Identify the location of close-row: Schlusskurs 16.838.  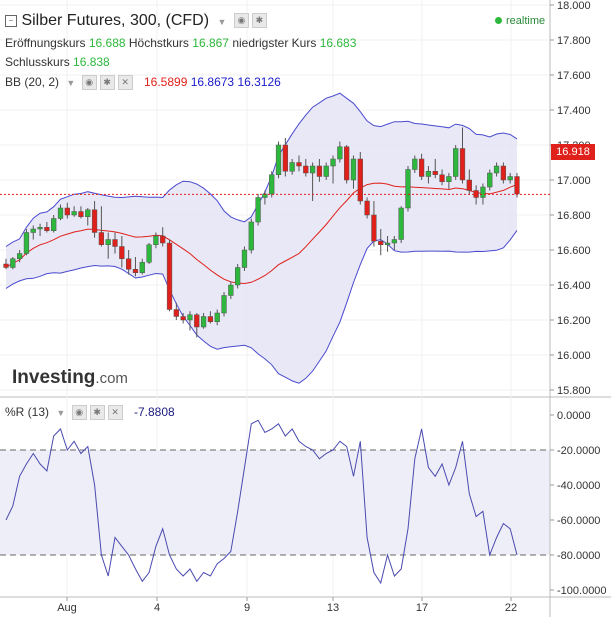
(57, 62).